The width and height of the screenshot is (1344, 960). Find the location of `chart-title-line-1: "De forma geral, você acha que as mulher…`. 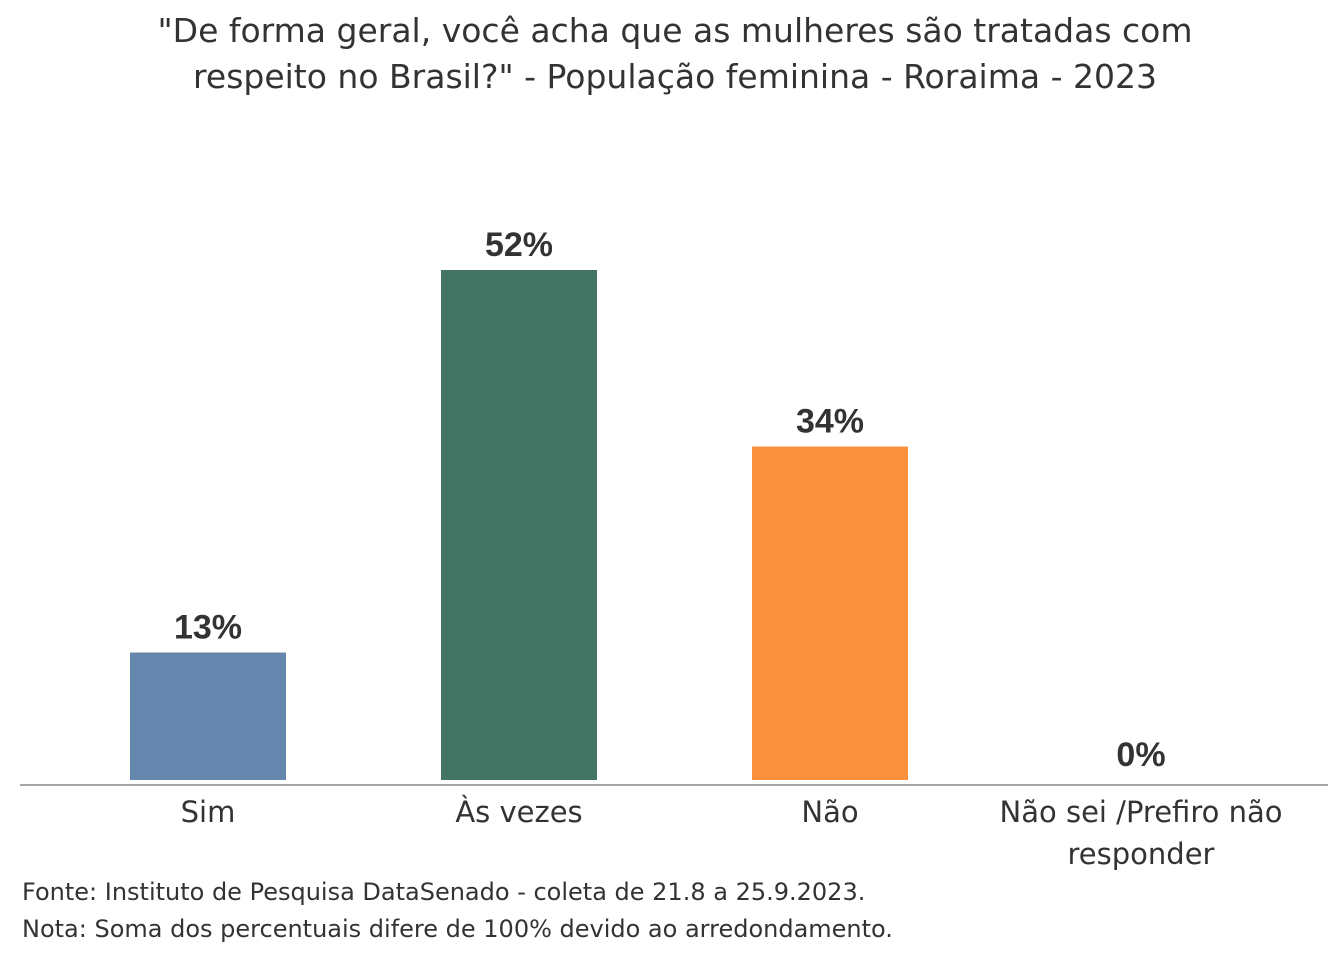

chart-title-line-1: "De forma geral, você acha que as mulher… is located at coordinates (675, 30).